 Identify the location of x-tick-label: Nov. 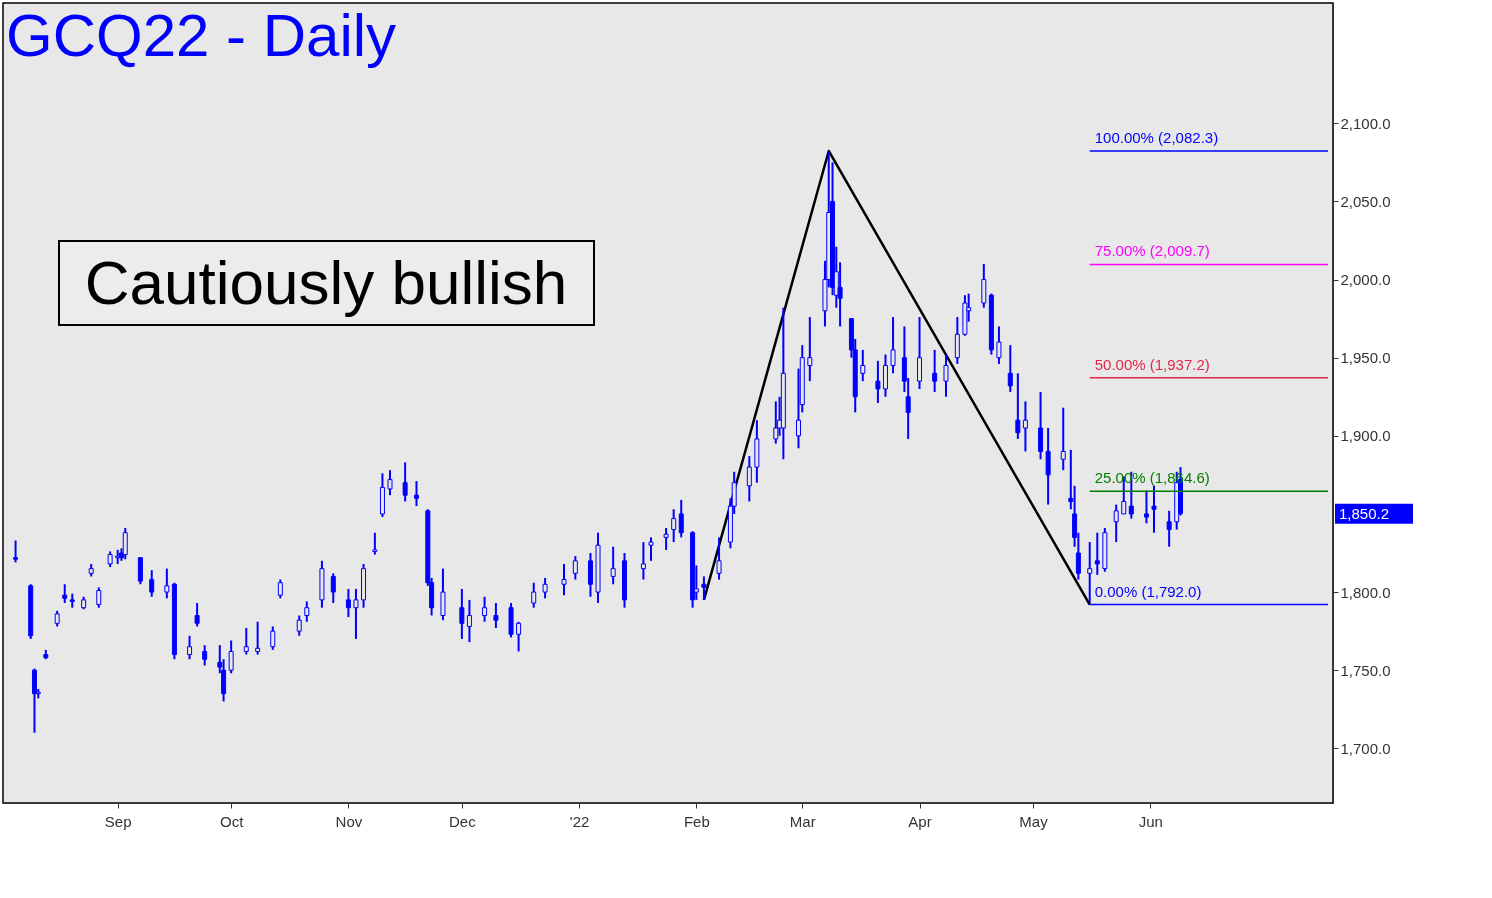
(349, 821).